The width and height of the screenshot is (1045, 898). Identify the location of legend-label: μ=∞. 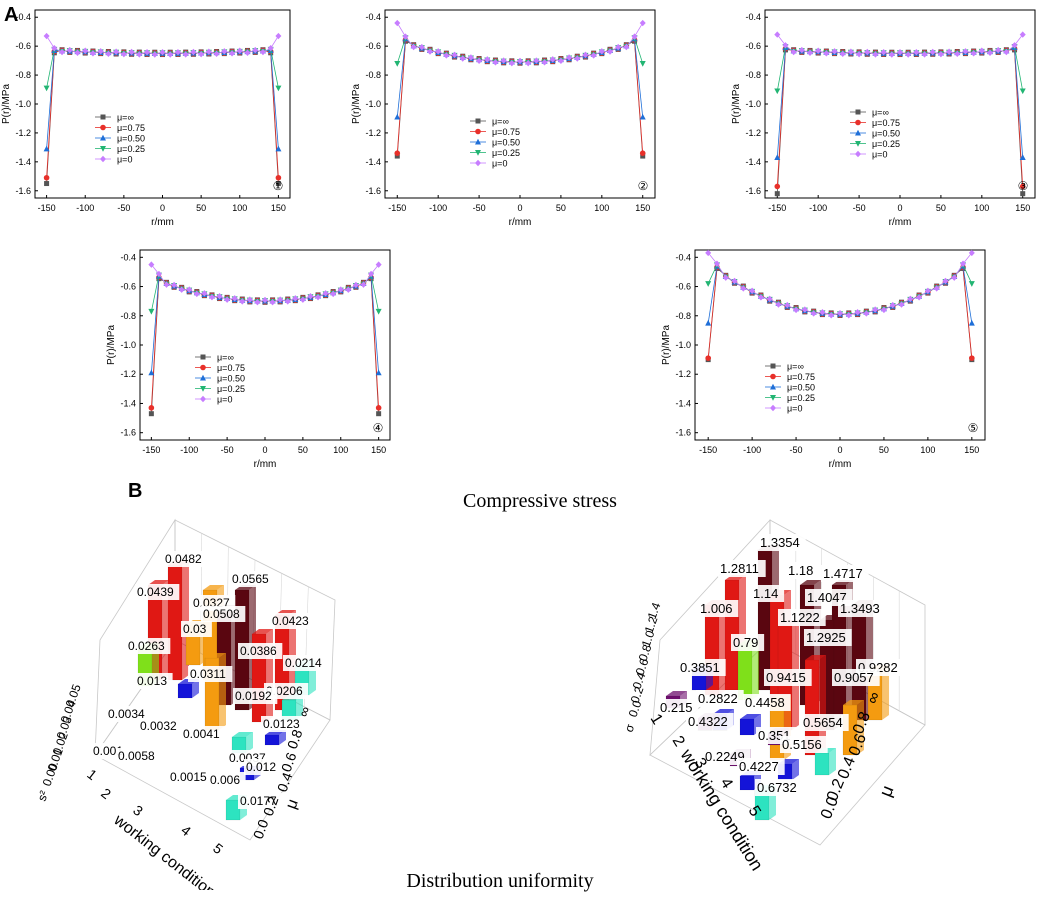
(225, 358).